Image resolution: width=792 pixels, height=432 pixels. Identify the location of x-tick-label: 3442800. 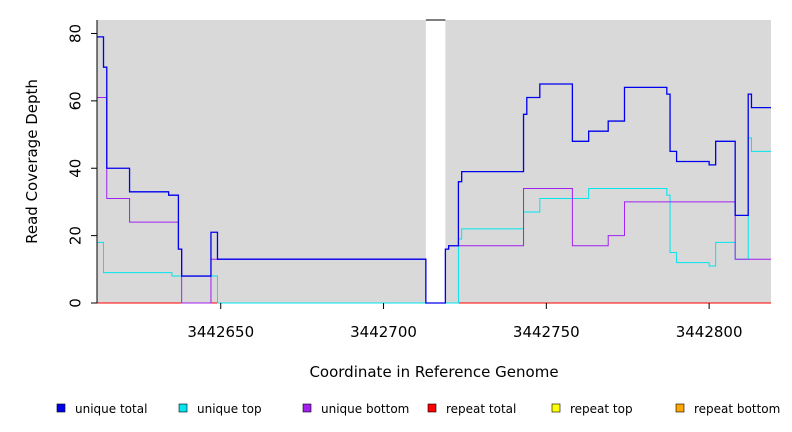
(709, 332).